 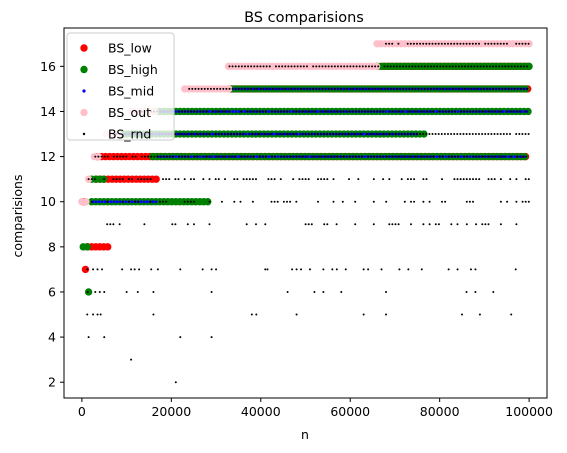 I want to click on x-tick-label: 80000, so click(x=440, y=411).